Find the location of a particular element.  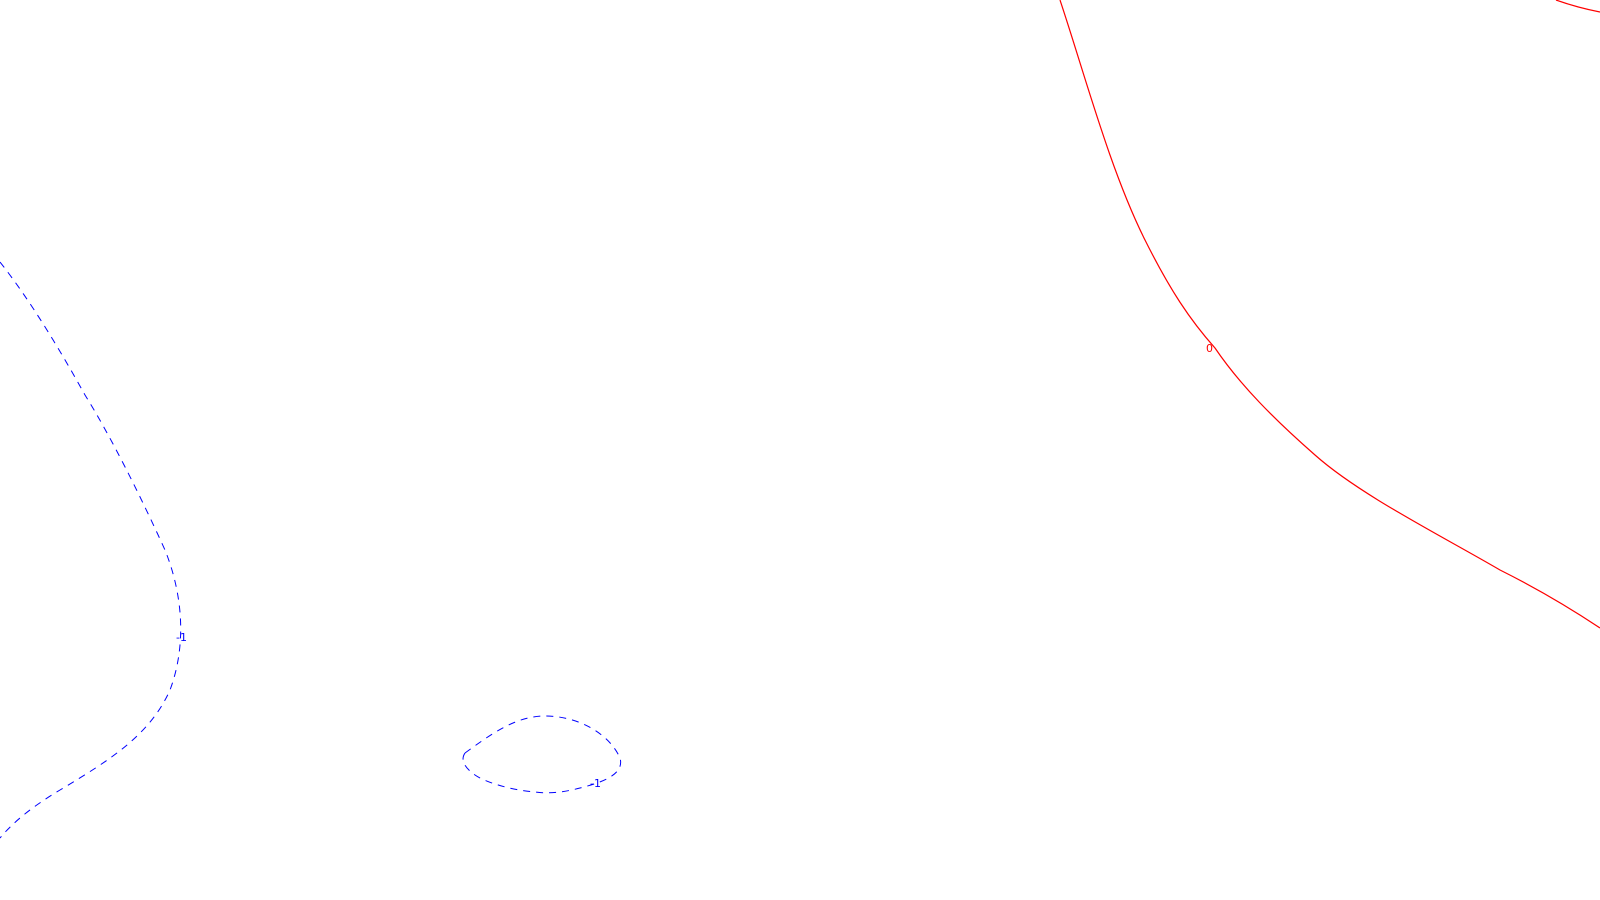

contour-label-neg-south-loop: -1 is located at coordinates (595, 783).